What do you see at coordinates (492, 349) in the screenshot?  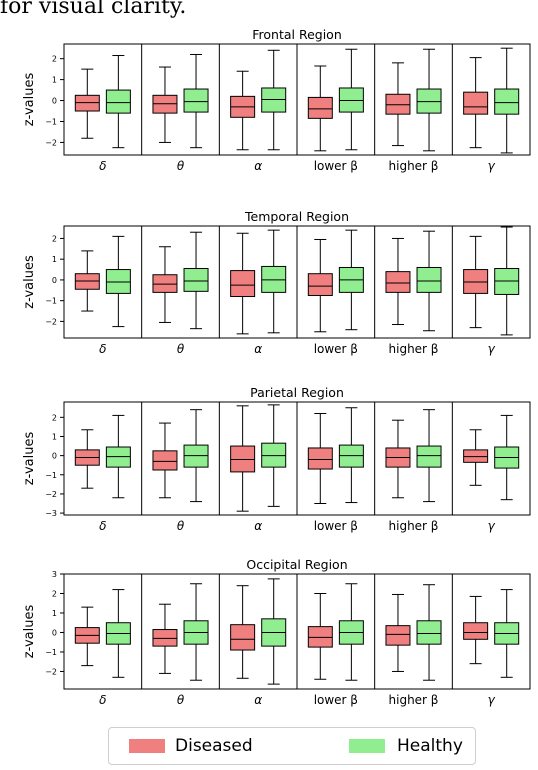 I see `x-tick-label: γ` at bounding box center [492, 349].